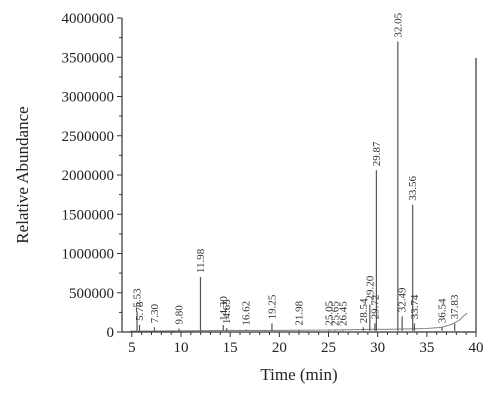 The width and height of the screenshot is (500, 401). I want to click on peak-label-32.05: 32.05, so click(398, 24).